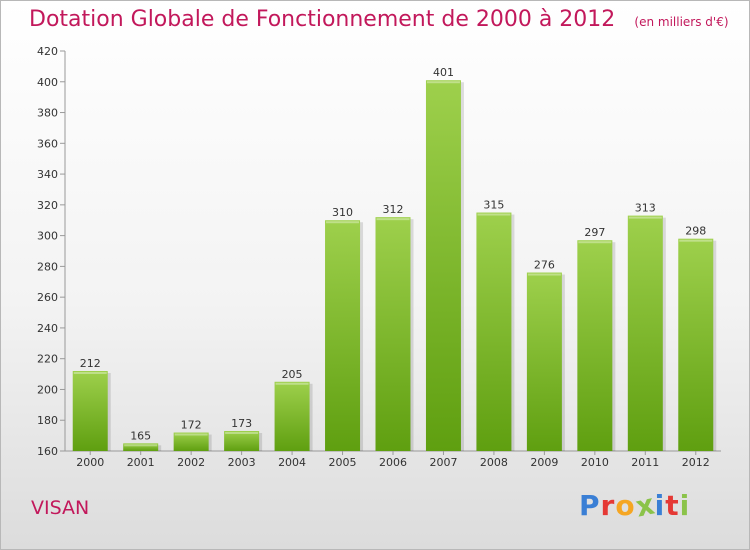 The height and width of the screenshot is (550, 750). I want to click on data-label: 212, so click(90, 363).